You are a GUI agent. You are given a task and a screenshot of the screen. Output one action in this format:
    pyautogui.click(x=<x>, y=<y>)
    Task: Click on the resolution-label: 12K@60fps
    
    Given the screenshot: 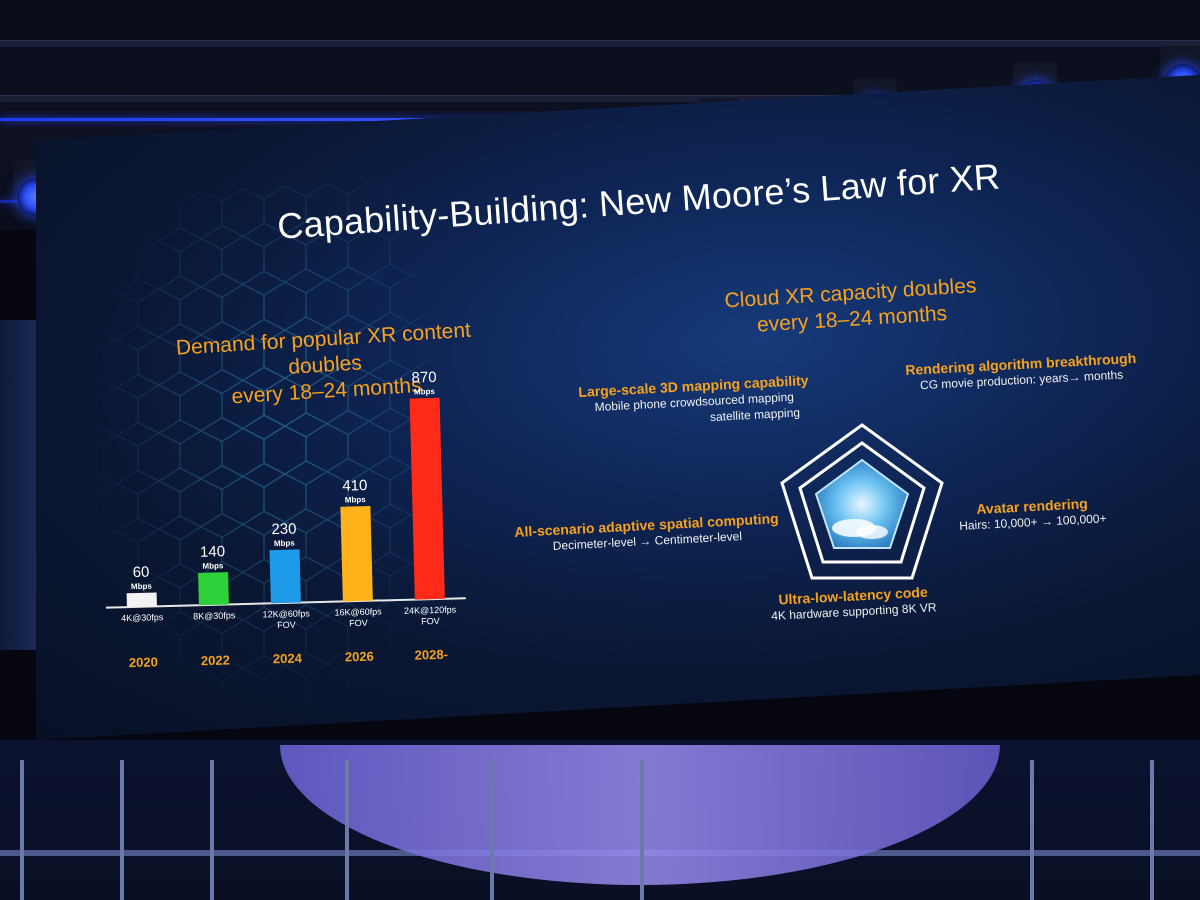 What is the action you would take?
    pyautogui.click(x=286, y=613)
    